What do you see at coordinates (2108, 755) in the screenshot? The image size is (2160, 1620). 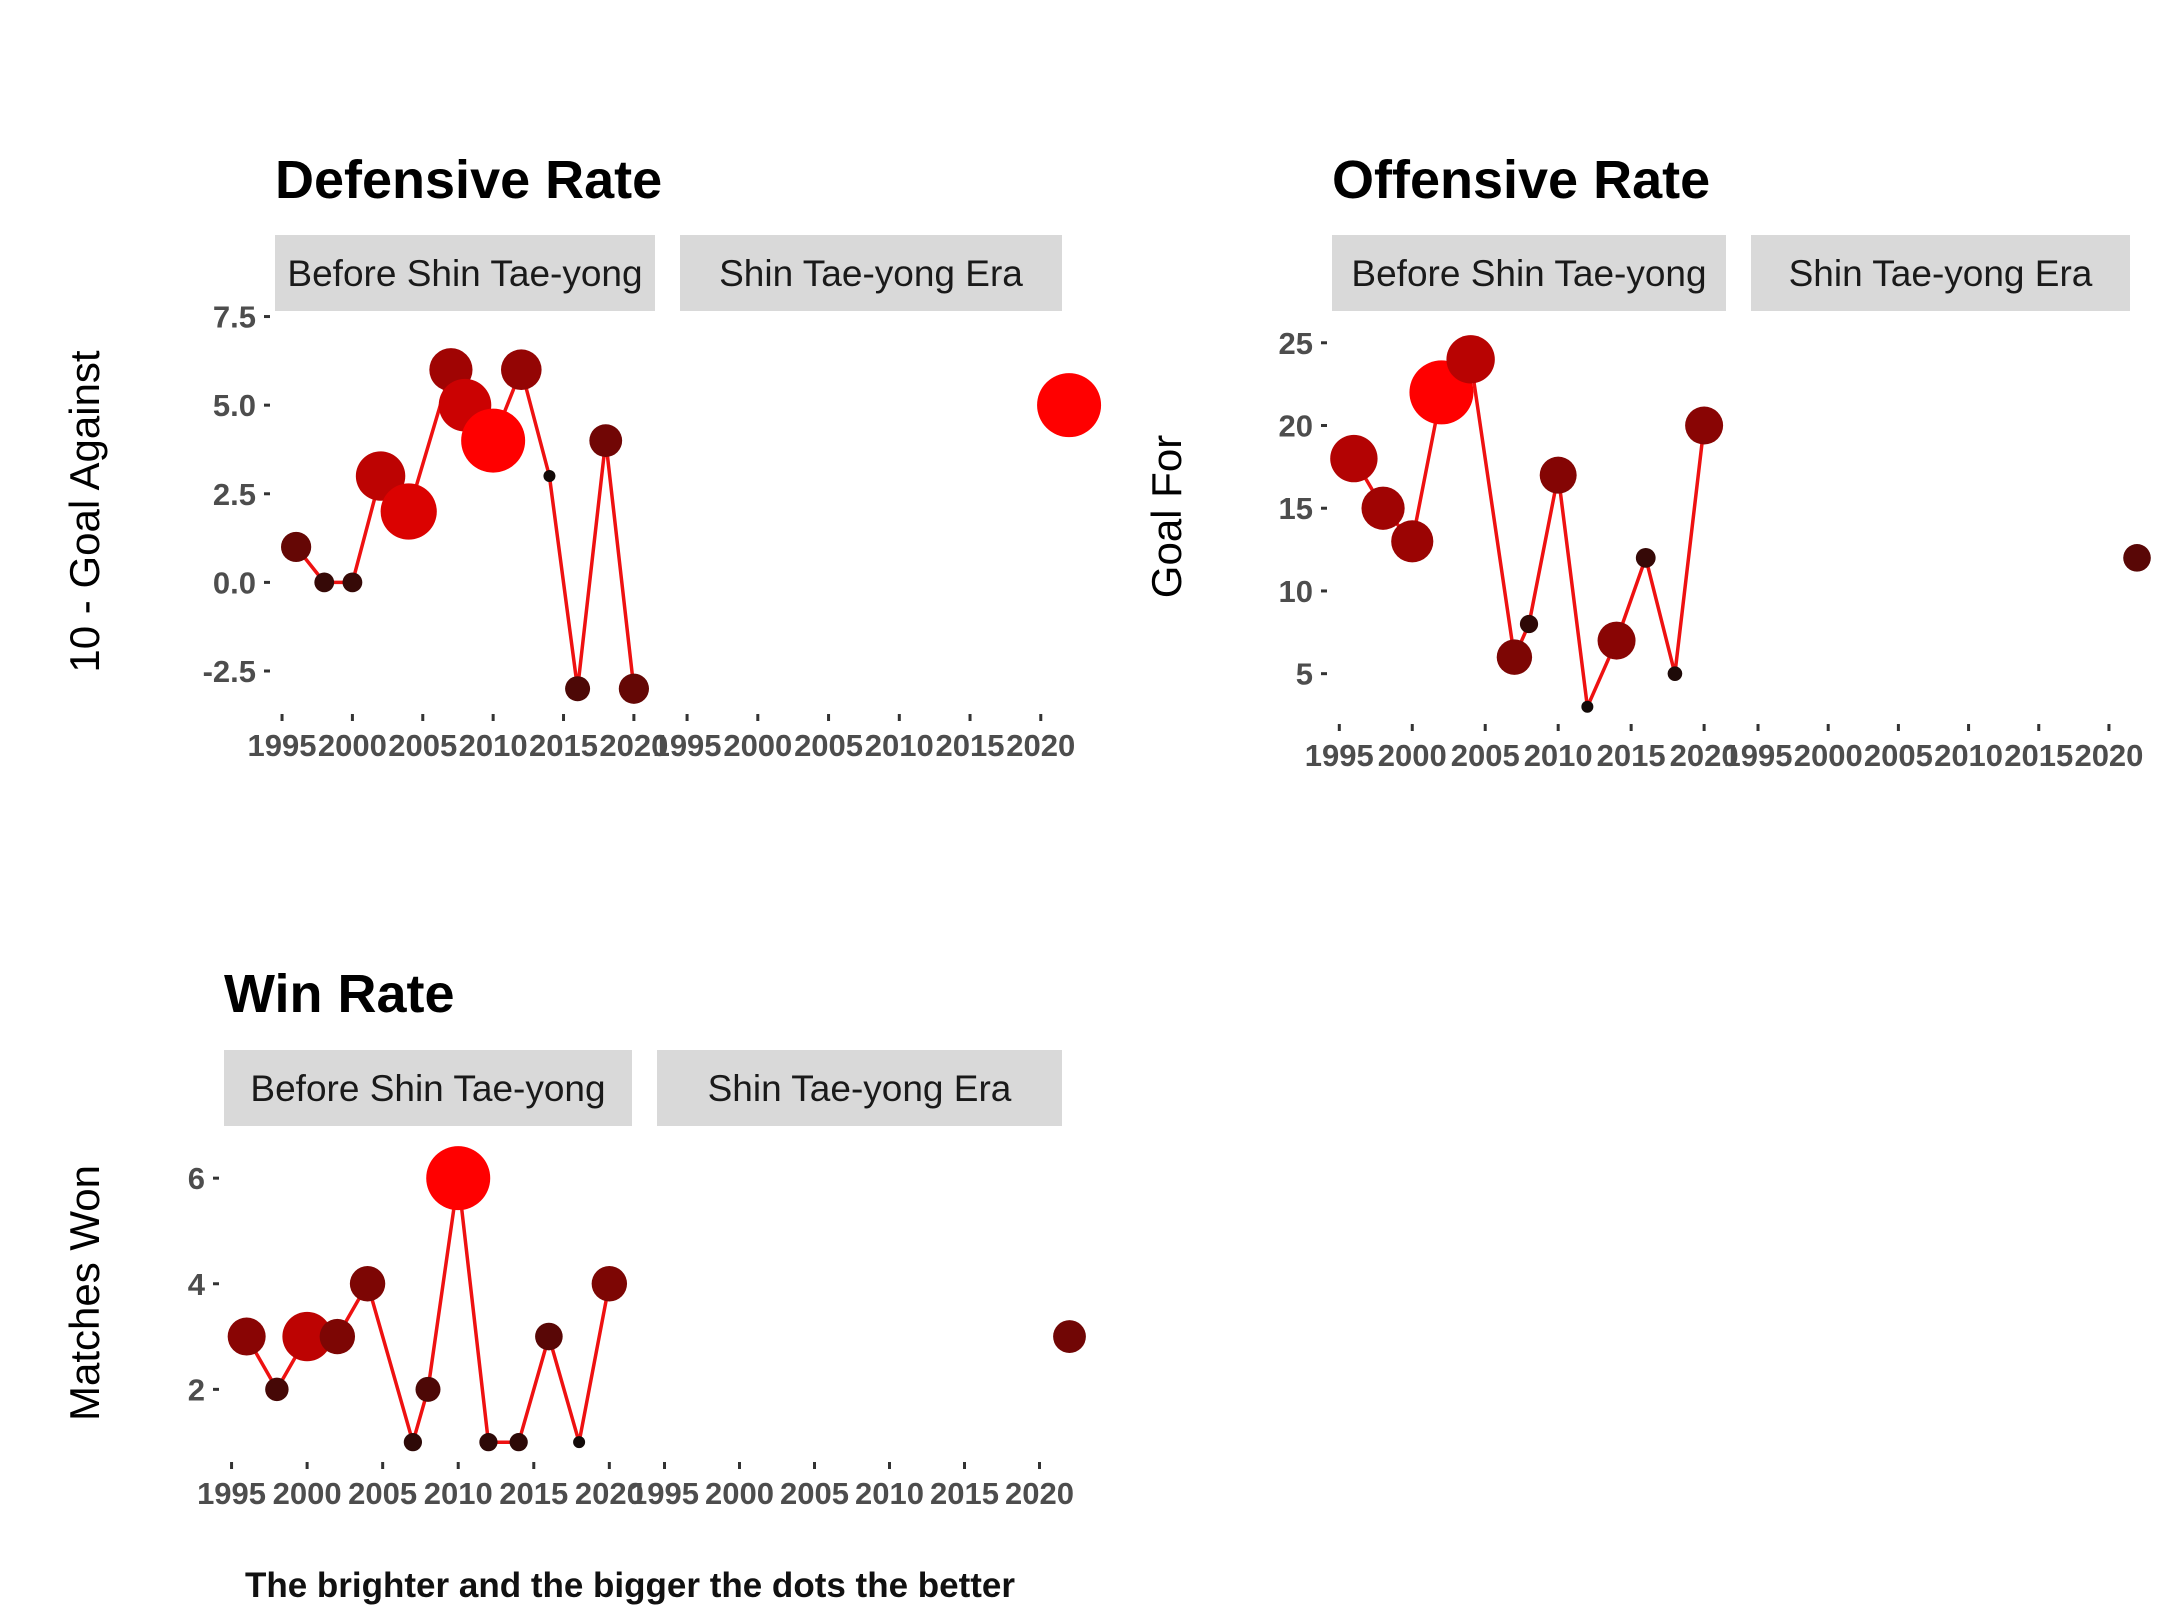 I see `offensive-xtick-label-right: 2020` at bounding box center [2108, 755].